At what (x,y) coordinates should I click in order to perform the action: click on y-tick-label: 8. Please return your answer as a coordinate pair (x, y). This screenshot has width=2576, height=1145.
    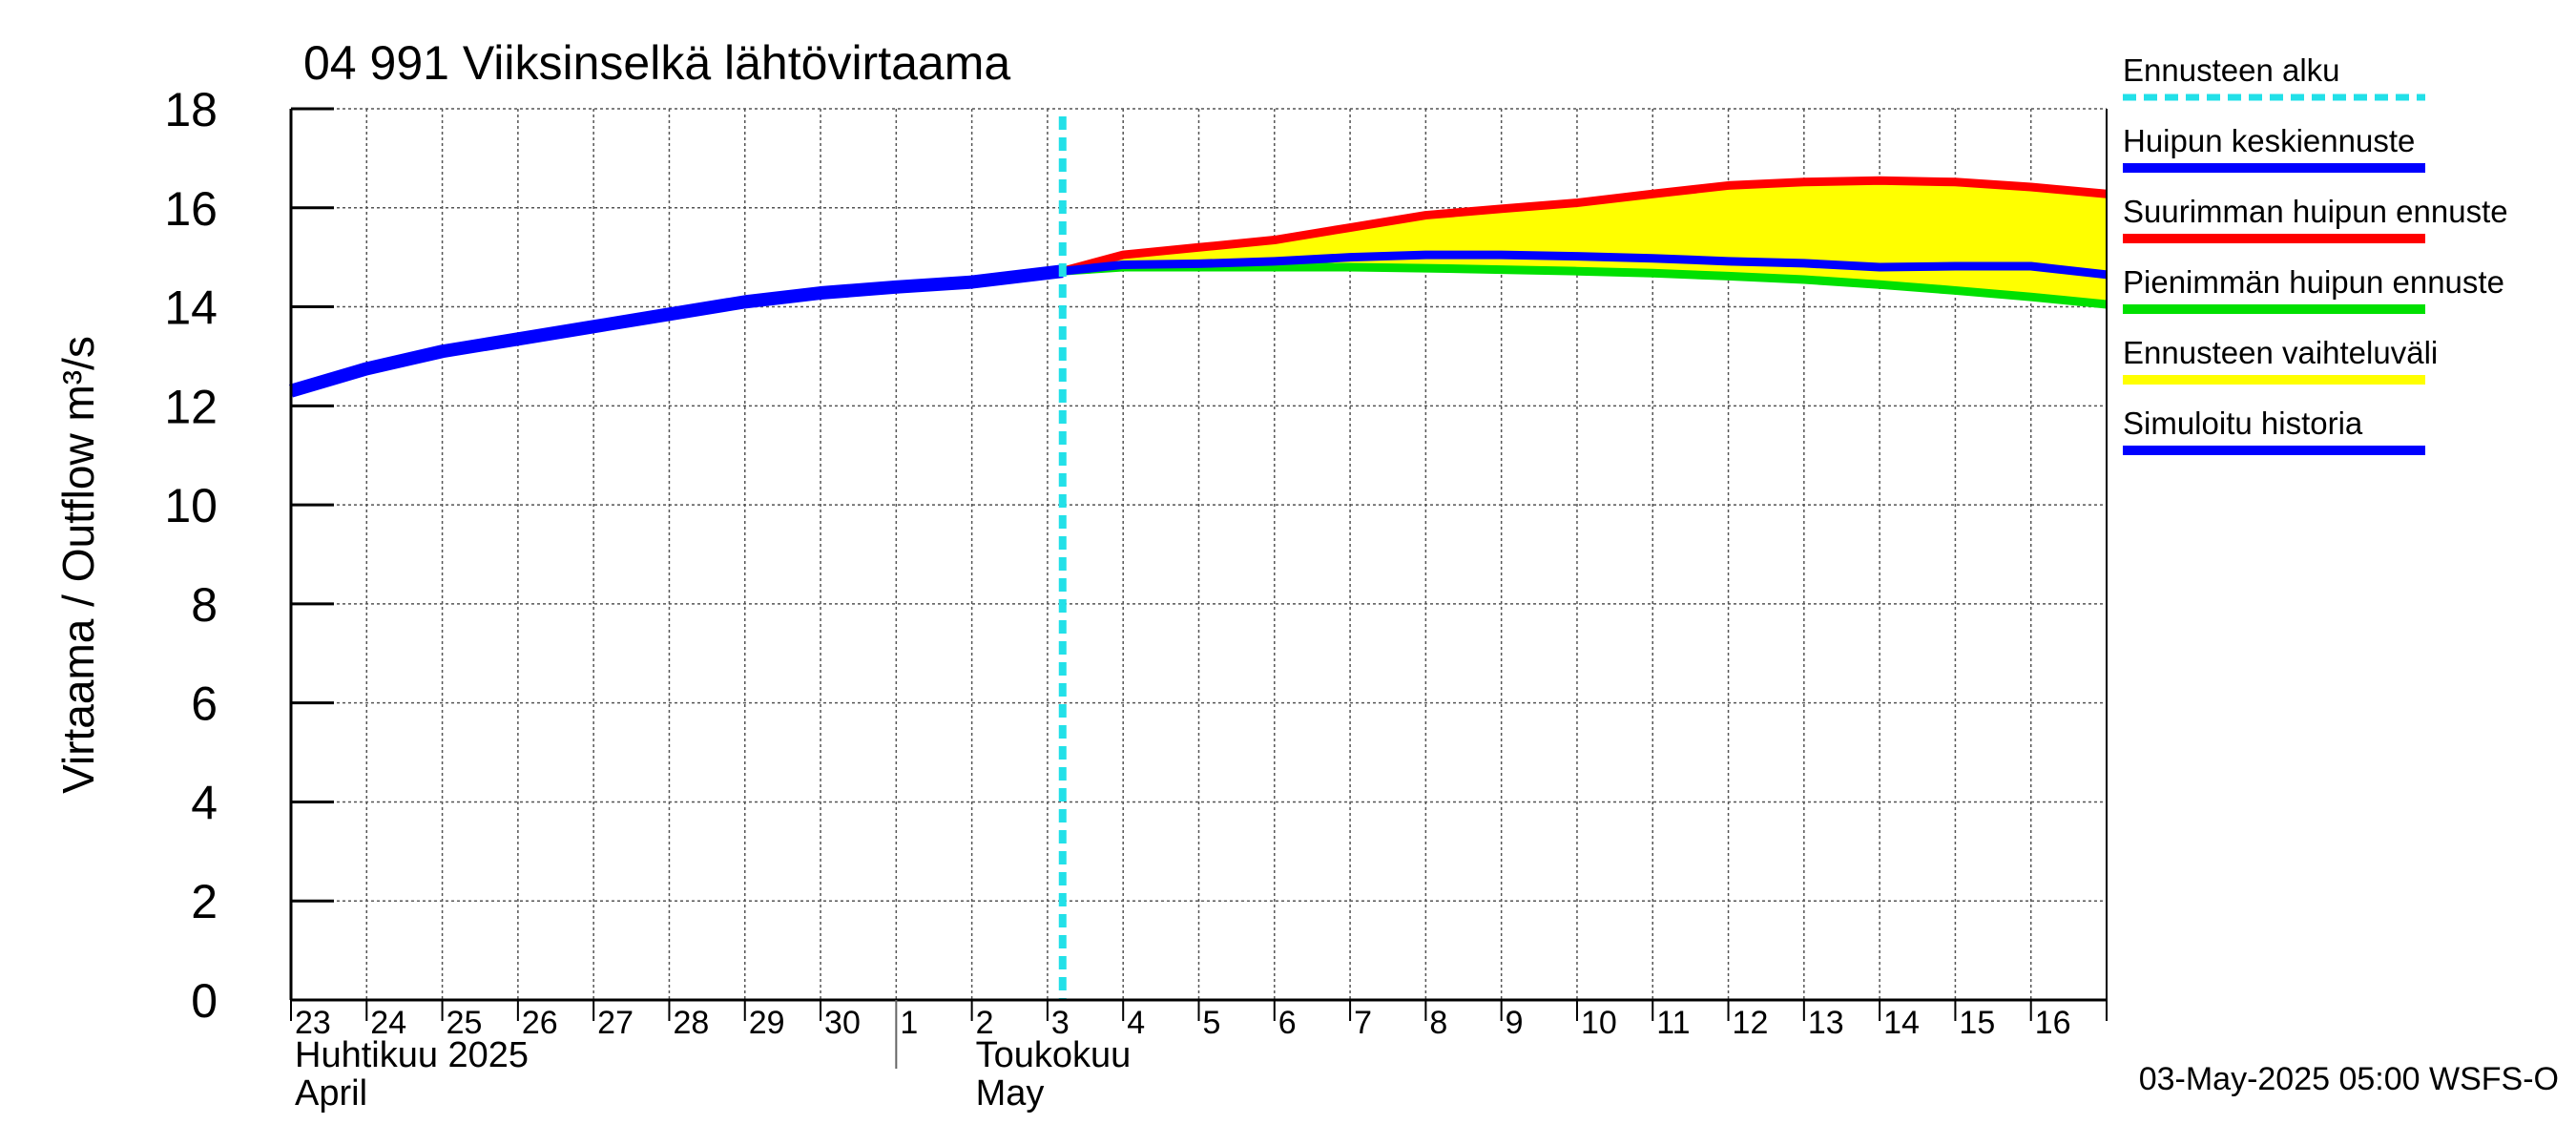
    Looking at the image, I should click on (204, 605).